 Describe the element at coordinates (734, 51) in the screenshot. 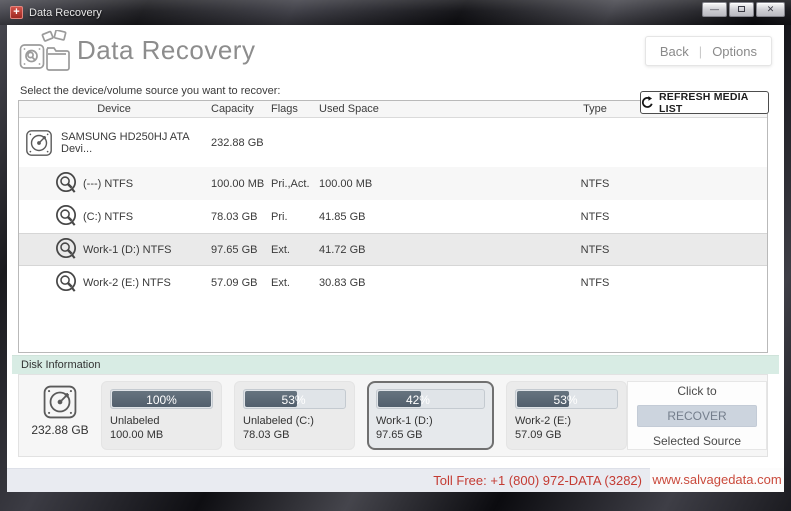

I see `options-button: Options` at that location.